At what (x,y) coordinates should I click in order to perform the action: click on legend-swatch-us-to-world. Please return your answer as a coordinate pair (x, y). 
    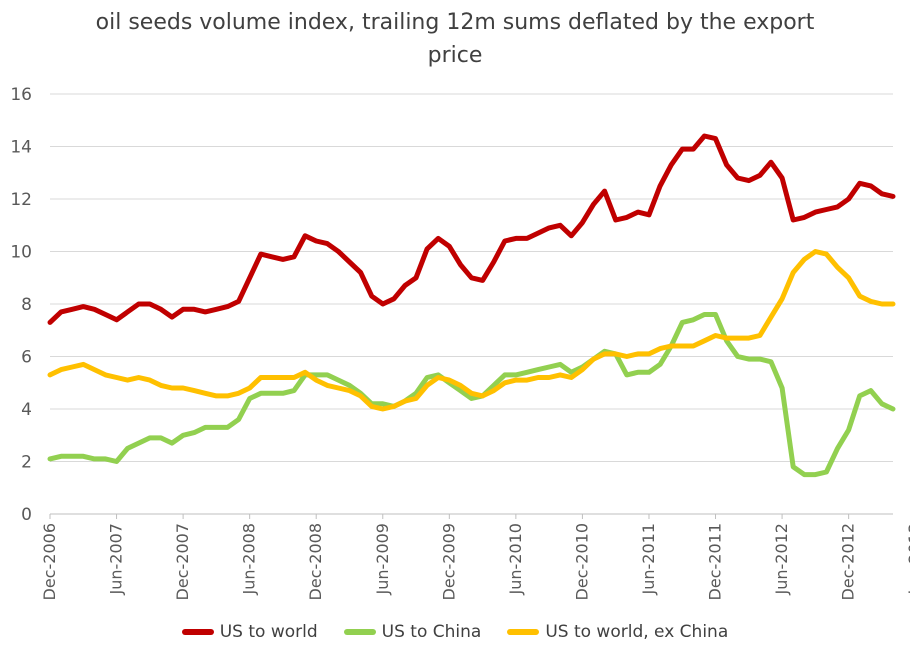
    Looking at the image, I should click on (197, 632).